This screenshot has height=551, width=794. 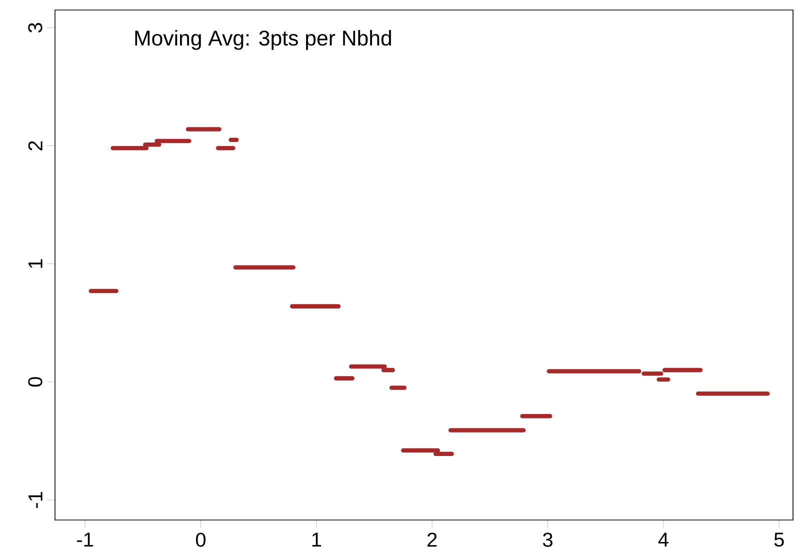 I want to click on y-tick-label: 1, so click(x=35, y=263).